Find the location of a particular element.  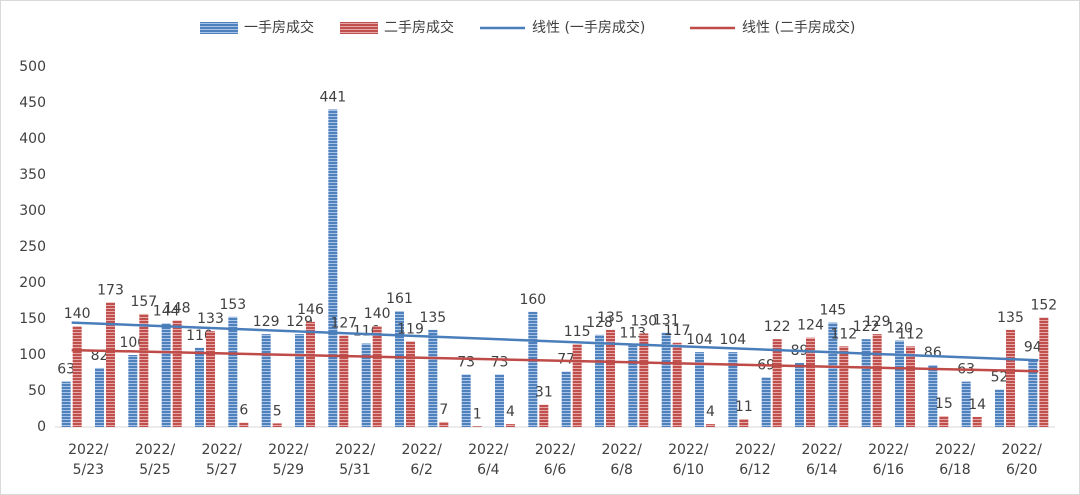

x-tick-label: 2022/5/27 is located at coordinates (221, 460).